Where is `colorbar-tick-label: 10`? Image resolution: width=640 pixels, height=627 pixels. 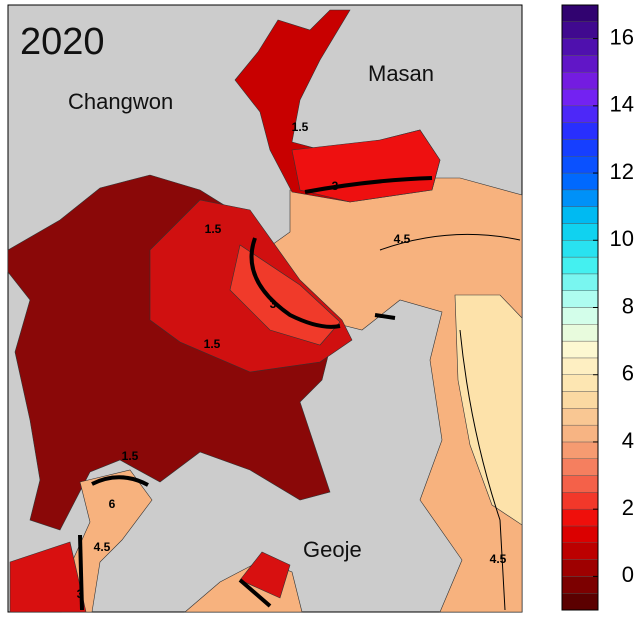 colorbar-tick-label: 10 is located at coordinates (622, 238).